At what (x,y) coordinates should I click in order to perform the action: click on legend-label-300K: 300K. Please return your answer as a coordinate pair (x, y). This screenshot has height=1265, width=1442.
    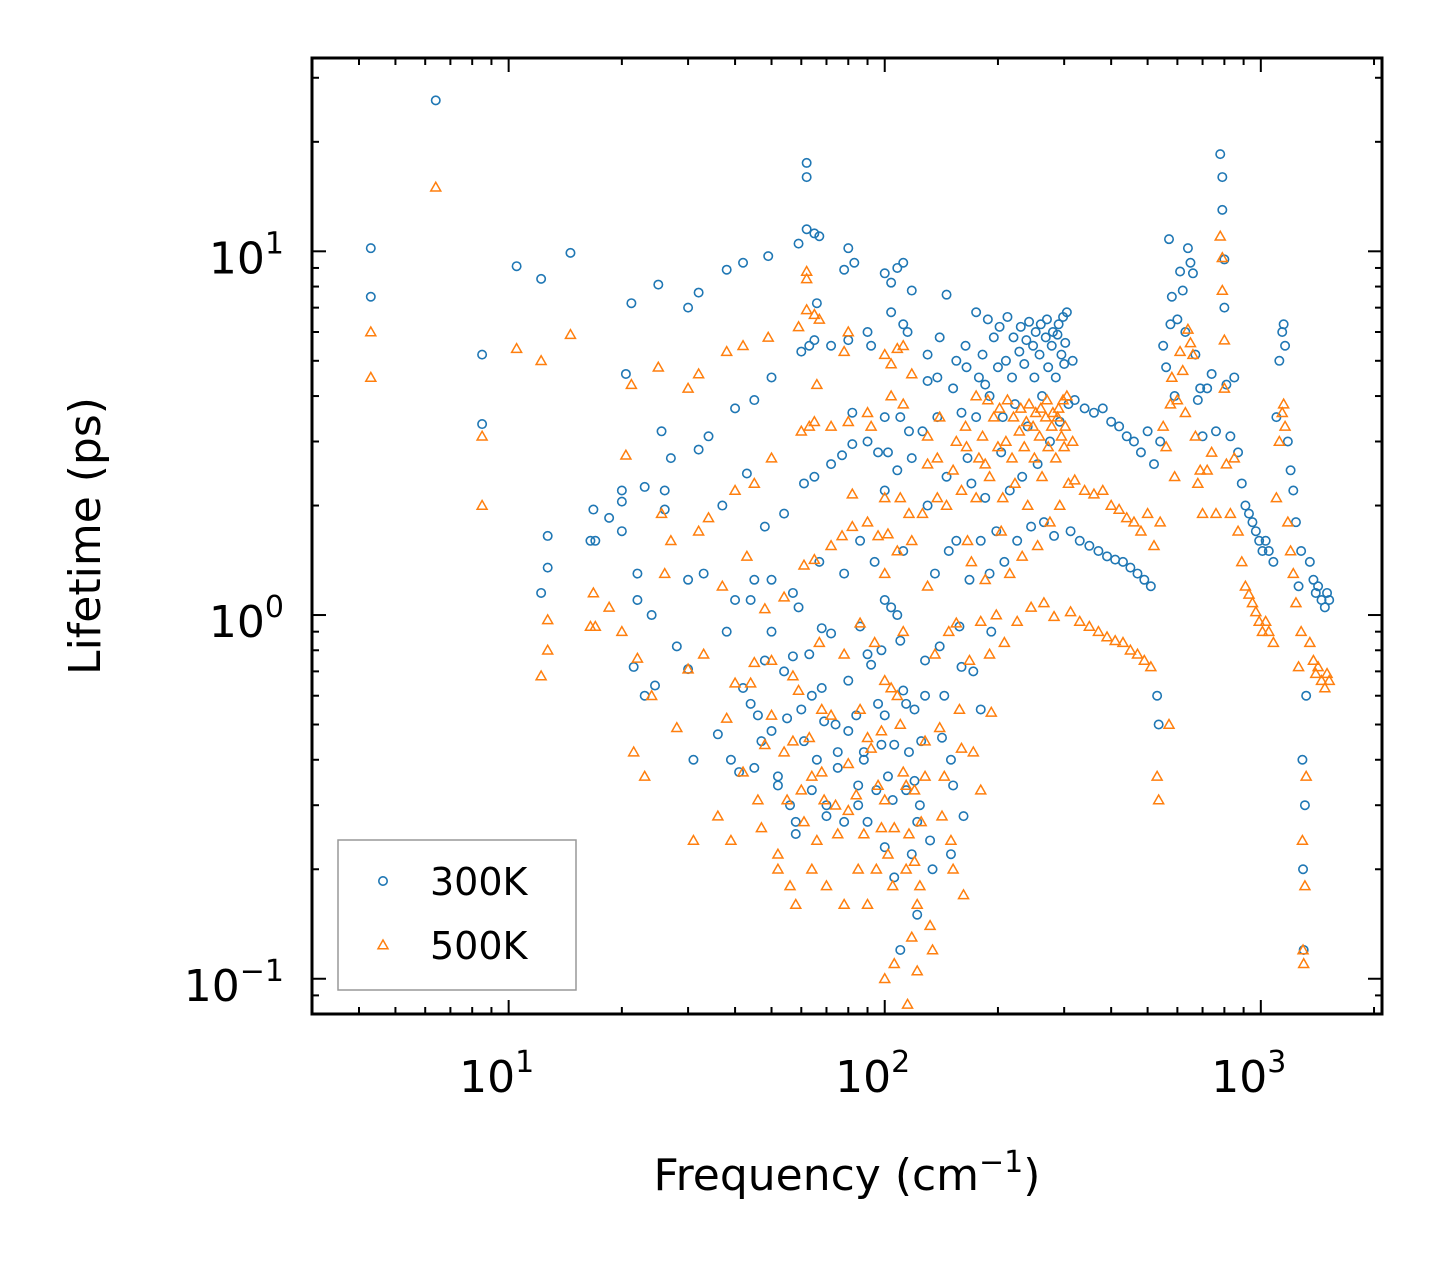
    Looking at the image, I should click on (479, 882).